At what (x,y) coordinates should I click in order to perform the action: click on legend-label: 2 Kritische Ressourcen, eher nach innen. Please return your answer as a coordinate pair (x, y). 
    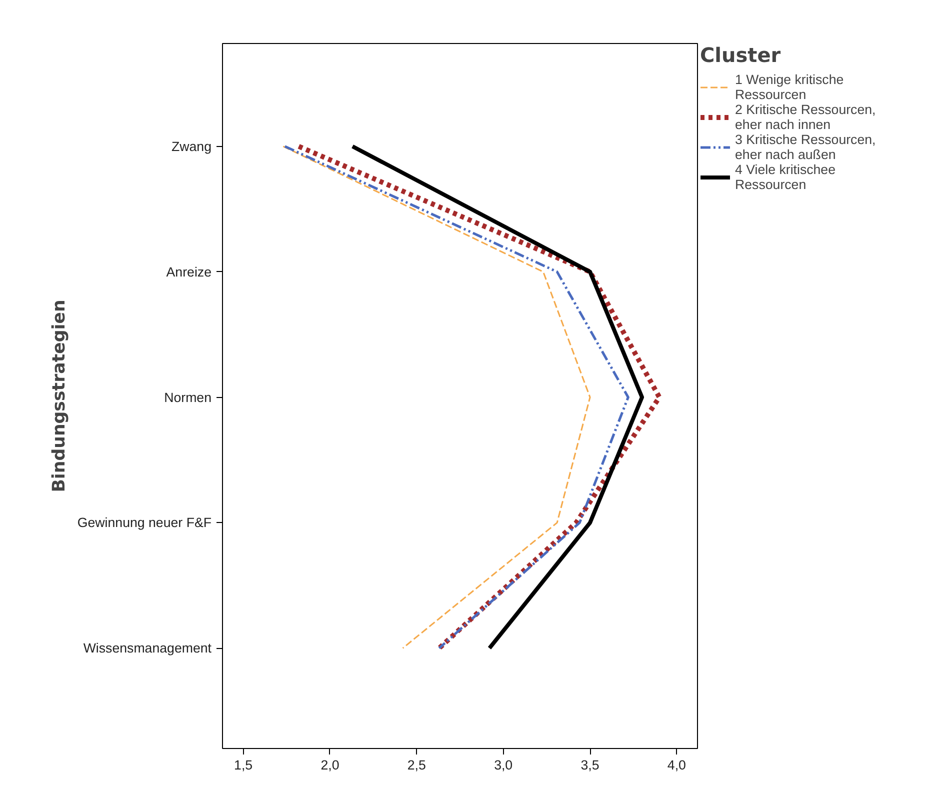
    Looking at the image, I should click on (805, 117).